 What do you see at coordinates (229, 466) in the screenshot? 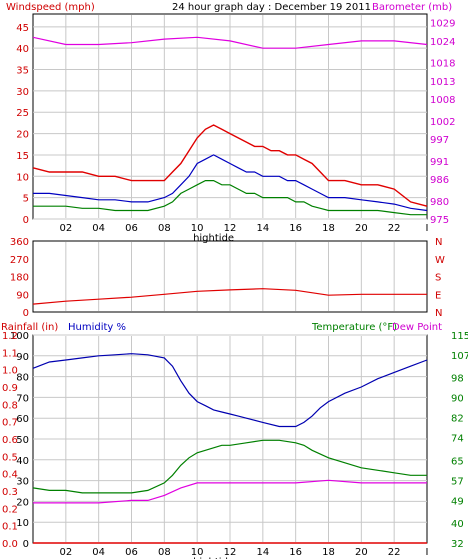
I see `series-temperature-line` at bounding box center [229, 466].